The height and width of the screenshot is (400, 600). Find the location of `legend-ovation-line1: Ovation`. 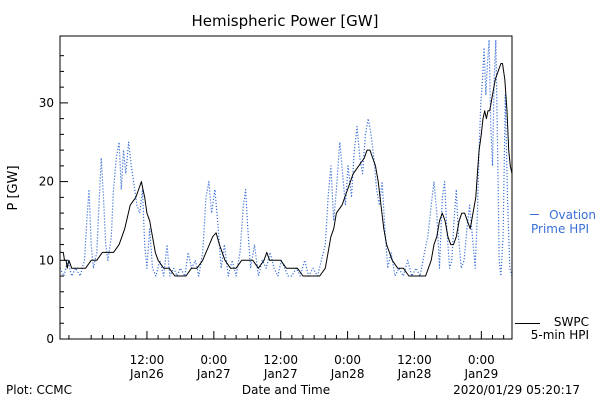

legend-ovation-line1: Ovation is located at coordinates (572, 215).